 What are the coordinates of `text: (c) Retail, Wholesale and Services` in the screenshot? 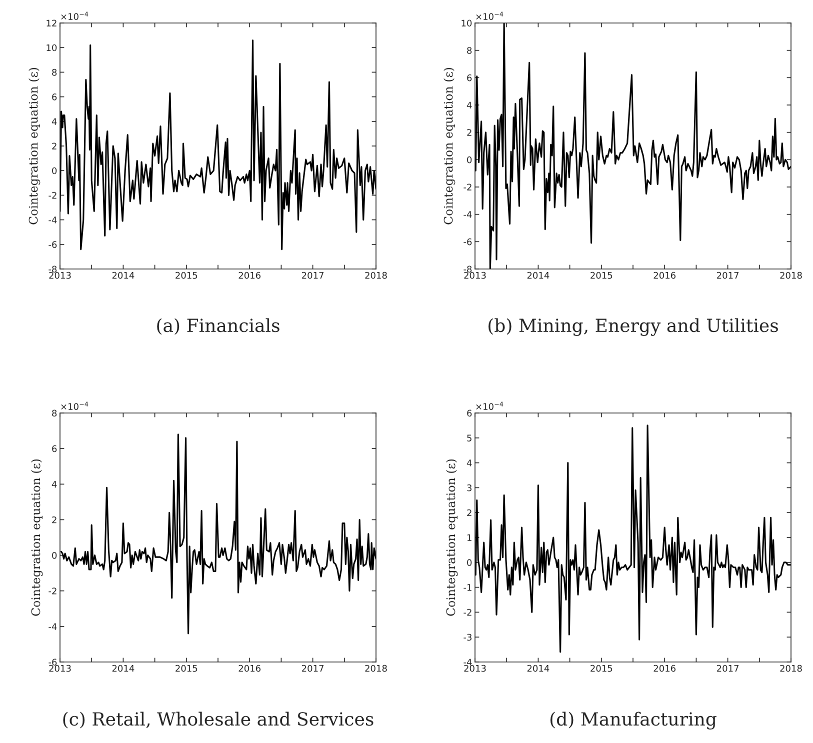 It's located at (218, 720).